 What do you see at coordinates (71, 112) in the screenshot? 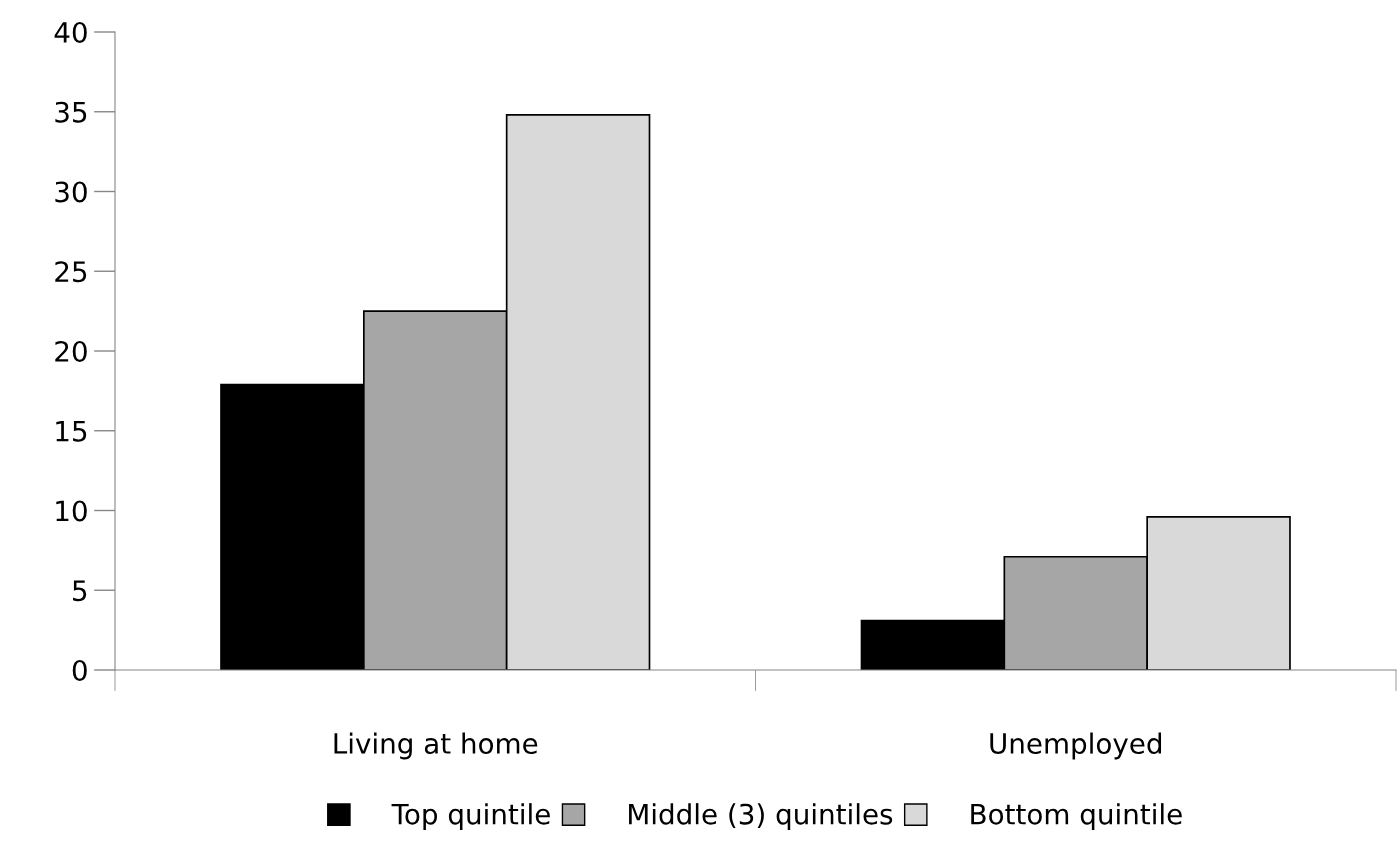
I see `y-tick-label: 35` at bounding box center [71, 112].